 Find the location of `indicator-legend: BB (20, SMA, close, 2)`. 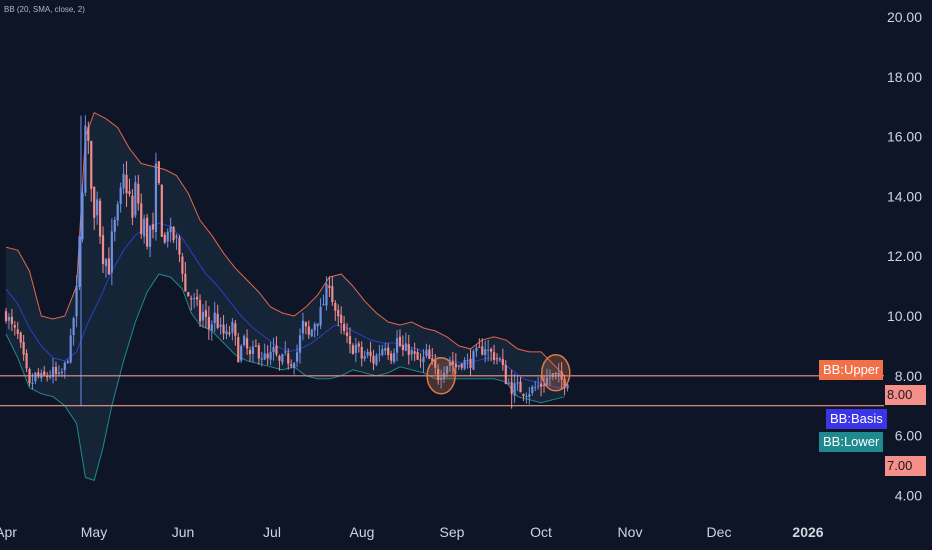

indicator-legend: BB (20, SMA, close, 2) is located at coordinates (44, 9).